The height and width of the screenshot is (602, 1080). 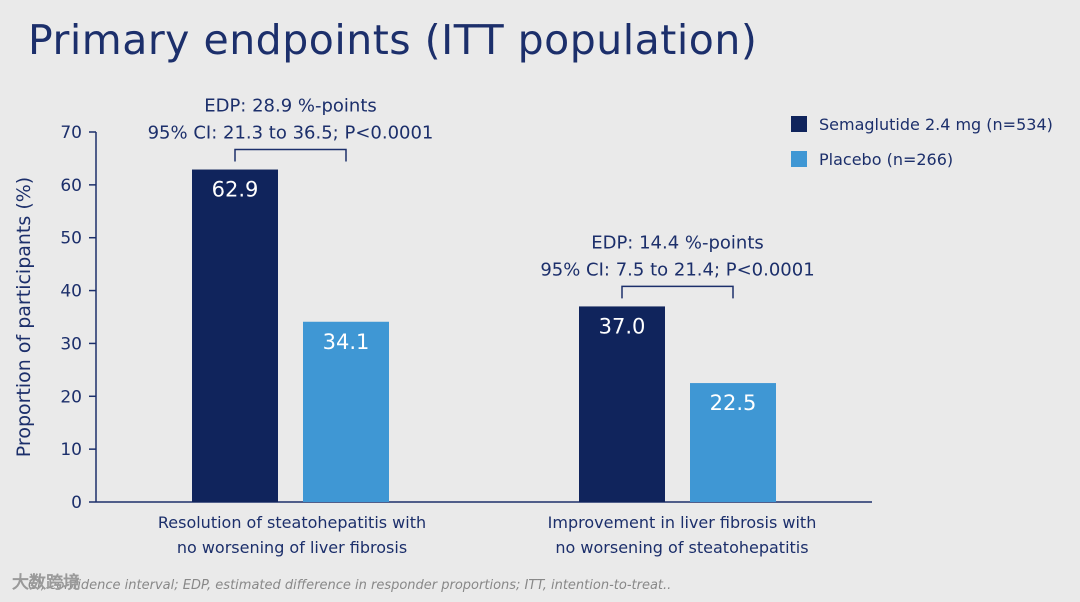 I want to click on x-tick-label: no worsening of liver fibrosis, so click(x=292, y=547).